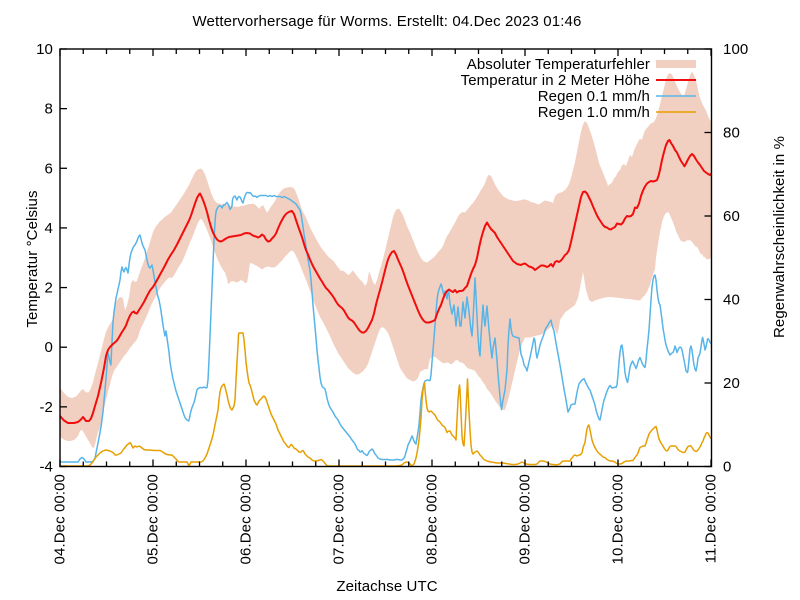  Describe the element at coordinates (46, 467) in the screenshot. I see `svg-text: -4` at that location.